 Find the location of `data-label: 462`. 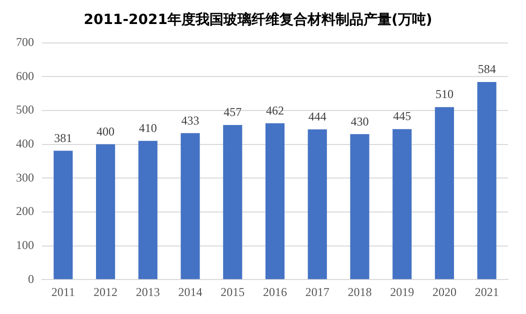

data-label: 462 is located at coordinates (275, 110).